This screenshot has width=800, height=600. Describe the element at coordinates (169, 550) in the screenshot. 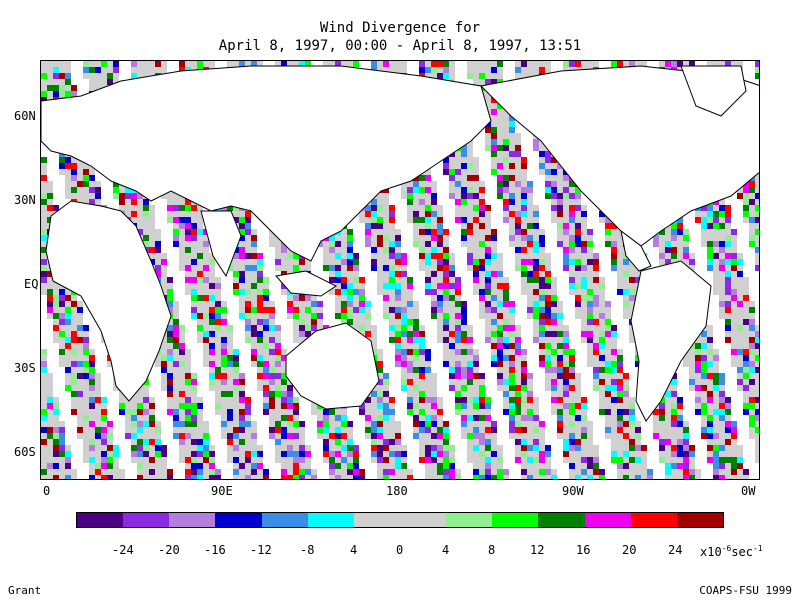

I see `colorbar-label: -20` at that location.